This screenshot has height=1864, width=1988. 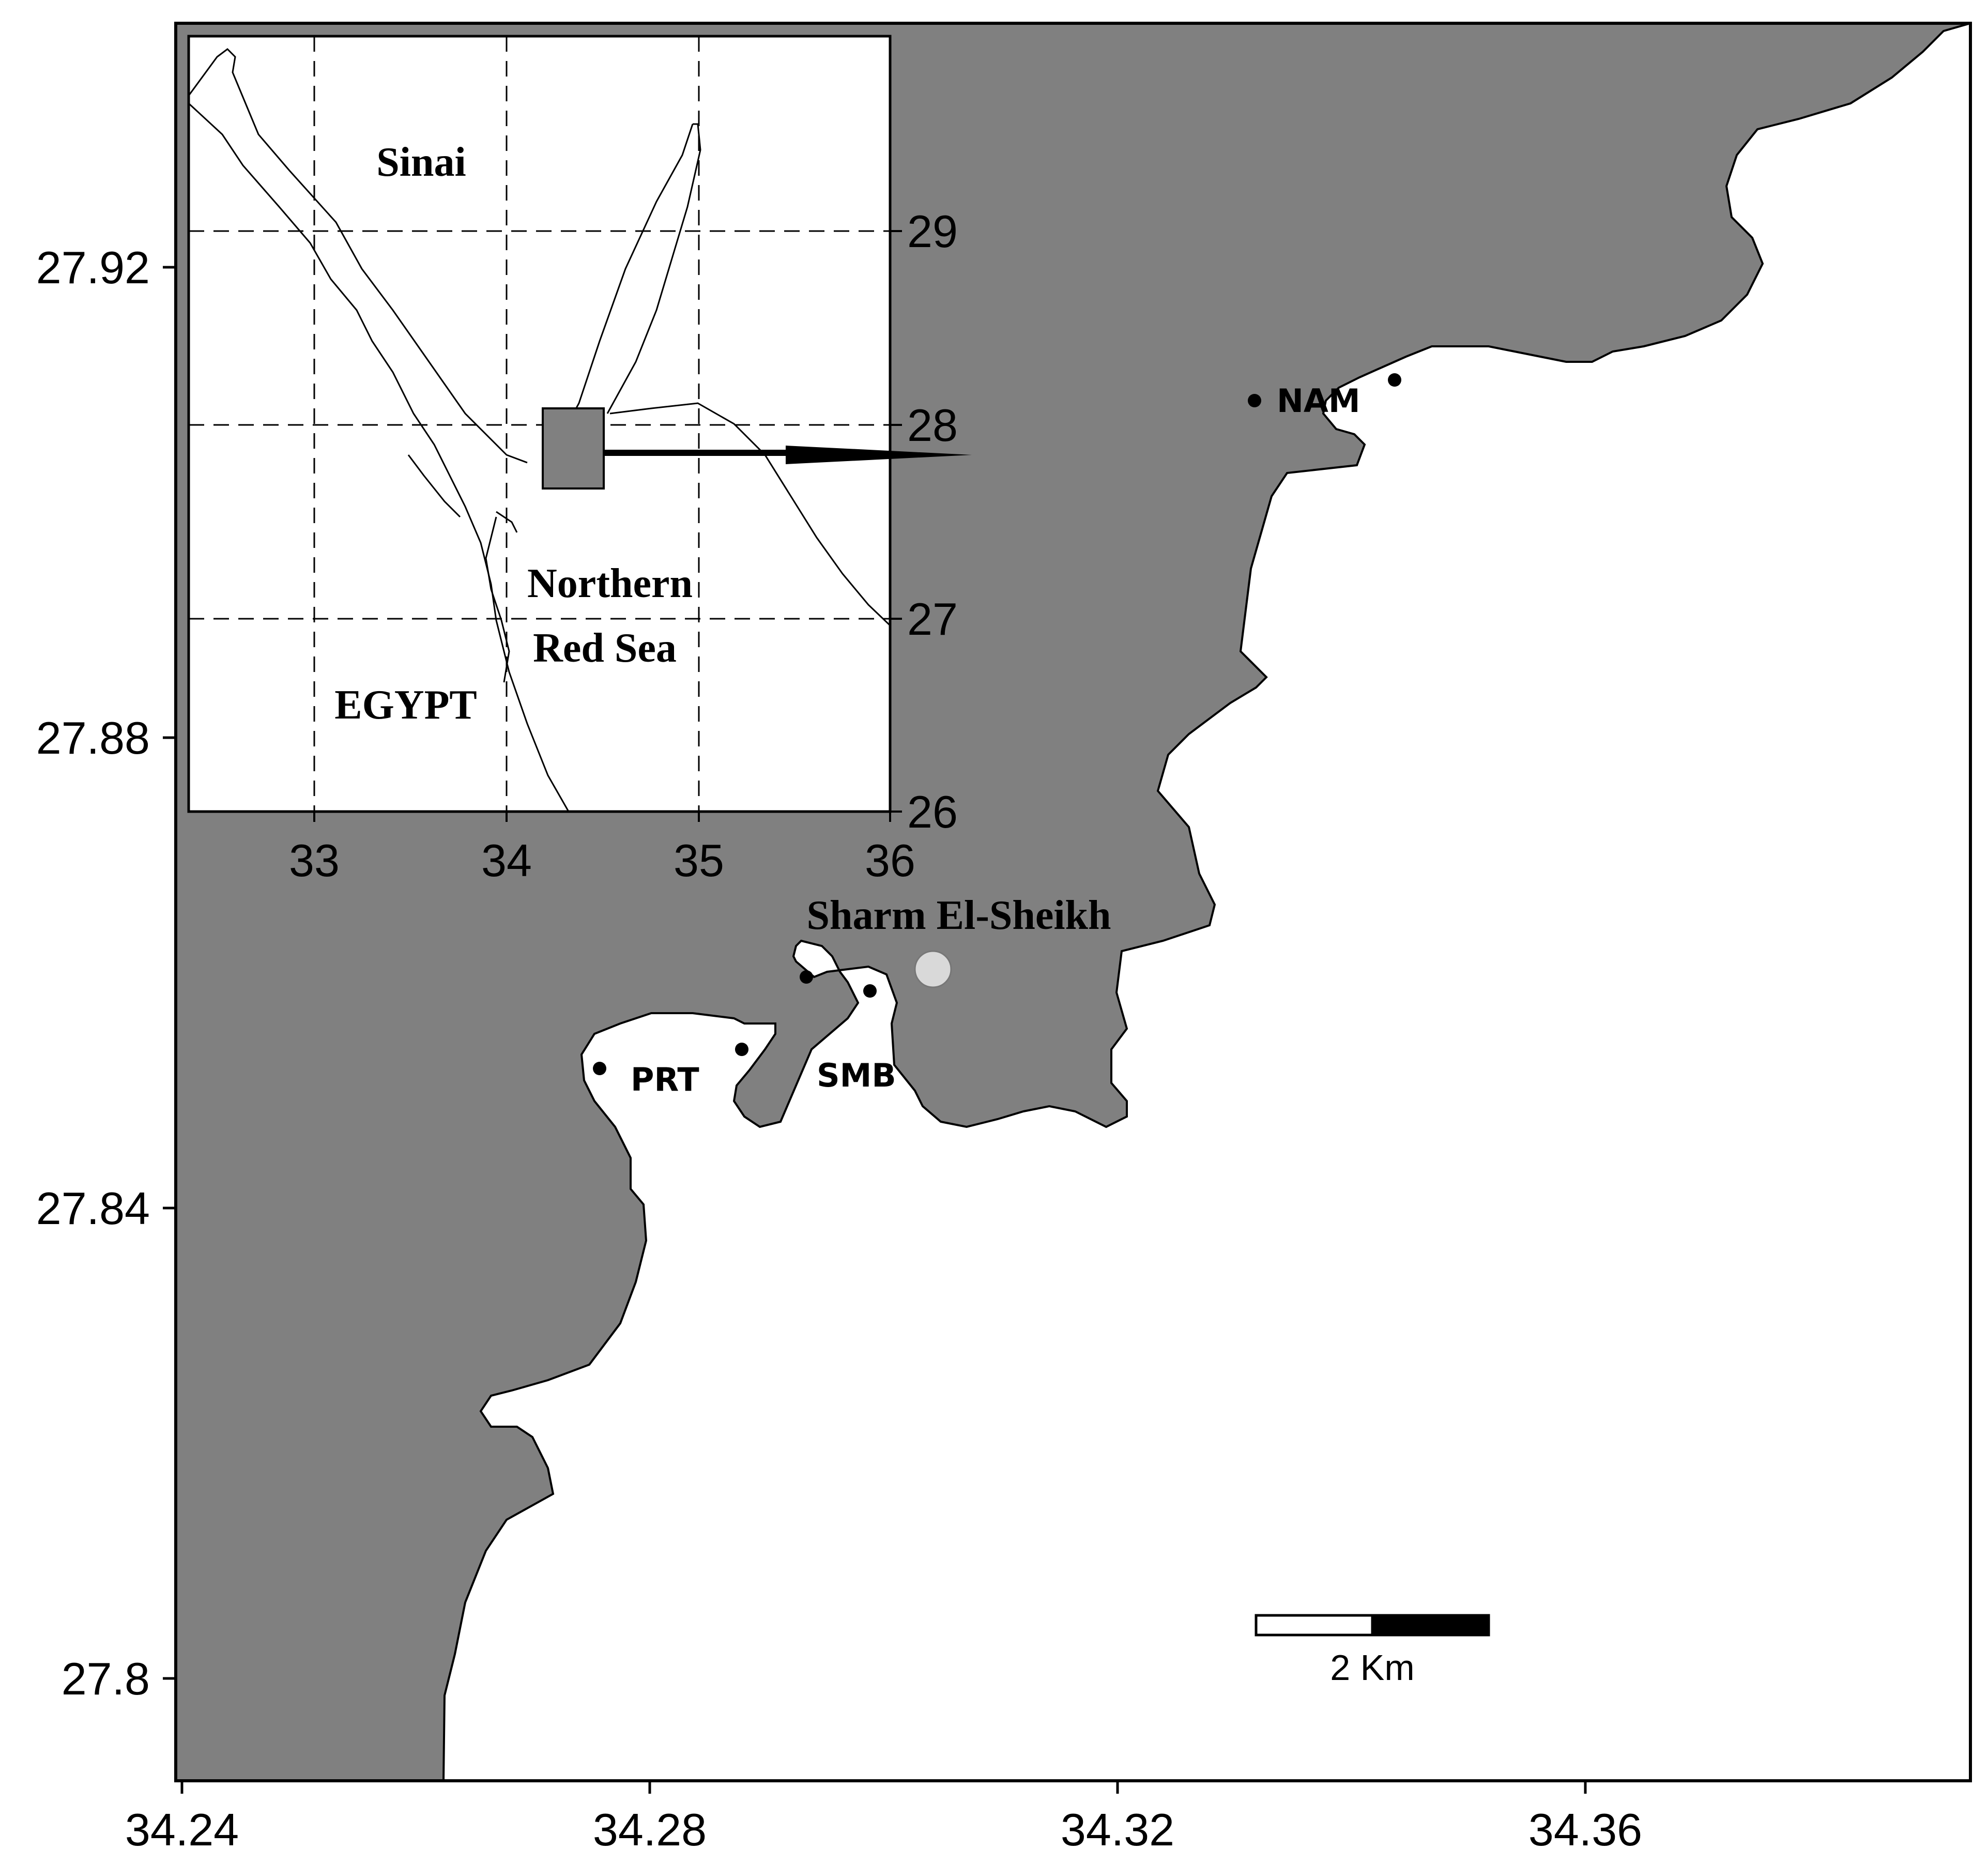 I want to click on inset-x-axis: 33 34 35 36, so click(x=602, y=849).